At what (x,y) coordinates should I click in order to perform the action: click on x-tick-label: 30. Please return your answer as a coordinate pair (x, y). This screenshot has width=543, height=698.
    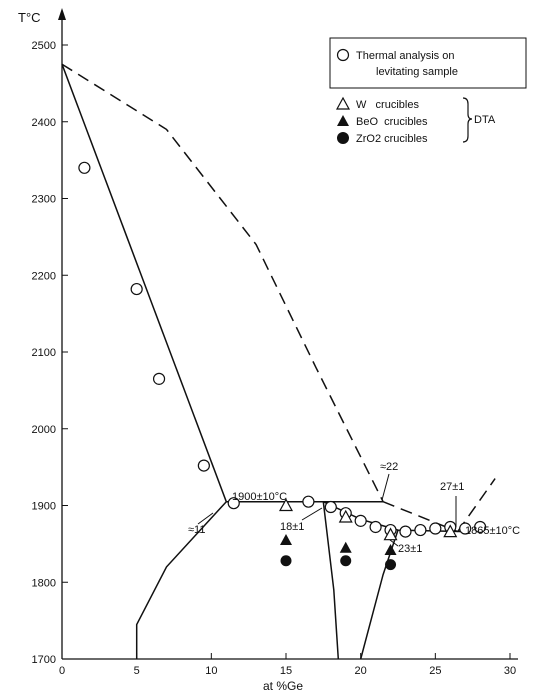
    Looking at the image, I should click on (510, 671).